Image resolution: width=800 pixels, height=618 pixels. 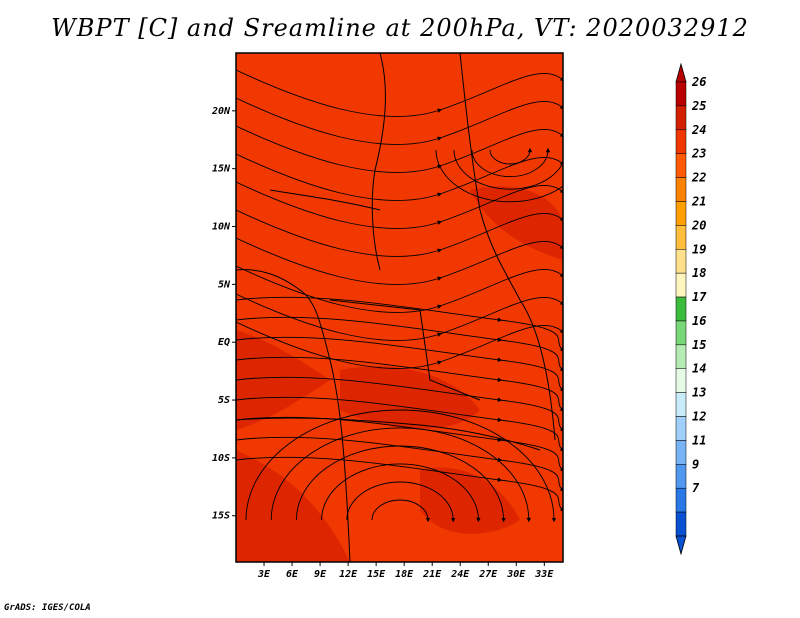 What do you see at coordinates (698, 154) in the screenshot?
I see `colorbar-label: 23` at bounding box center [698, 154].